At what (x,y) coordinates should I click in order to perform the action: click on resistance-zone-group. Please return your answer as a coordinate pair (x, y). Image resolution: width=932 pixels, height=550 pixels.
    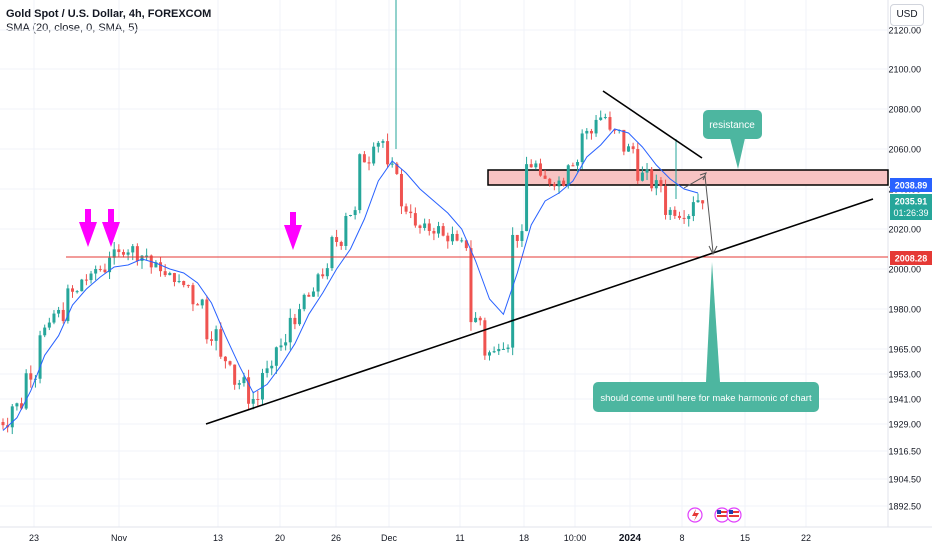
    Looking at the image, I should click on (688, 177).